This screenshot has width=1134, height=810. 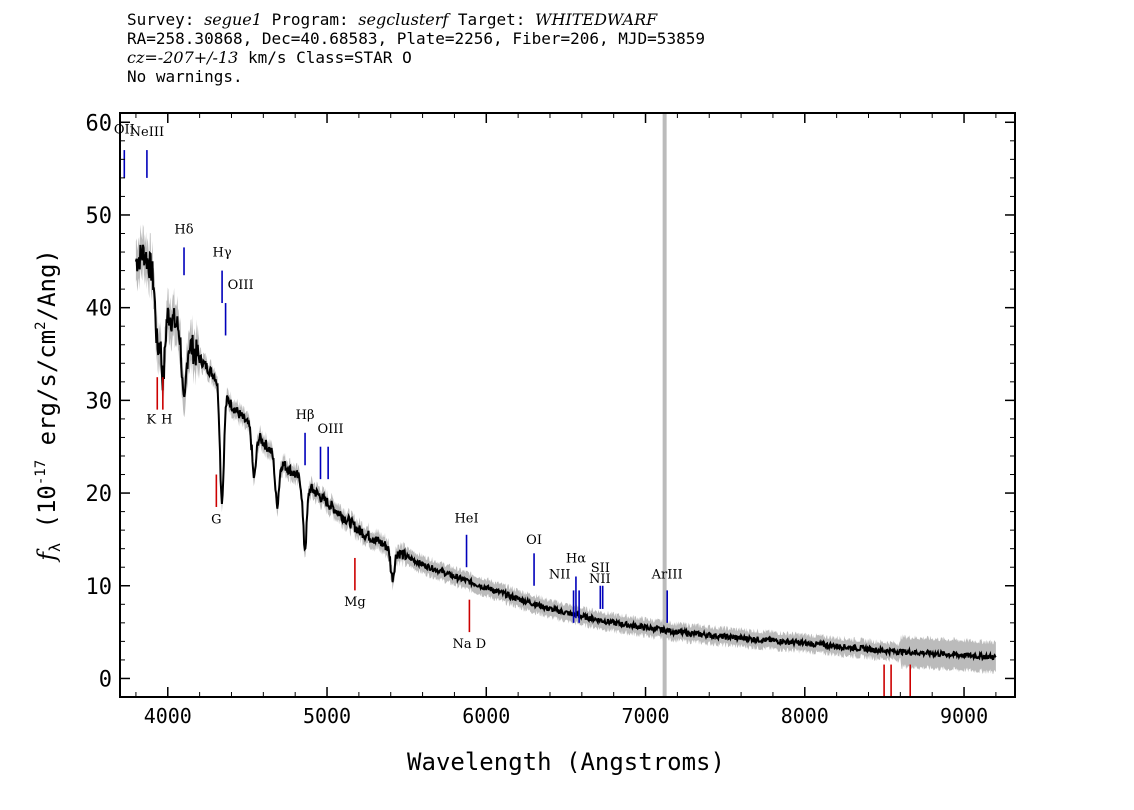 What do you see at coordinates (99, 123) in the screenshot?
I see `y-tick-label: 60` at bounding box center [99, 123].